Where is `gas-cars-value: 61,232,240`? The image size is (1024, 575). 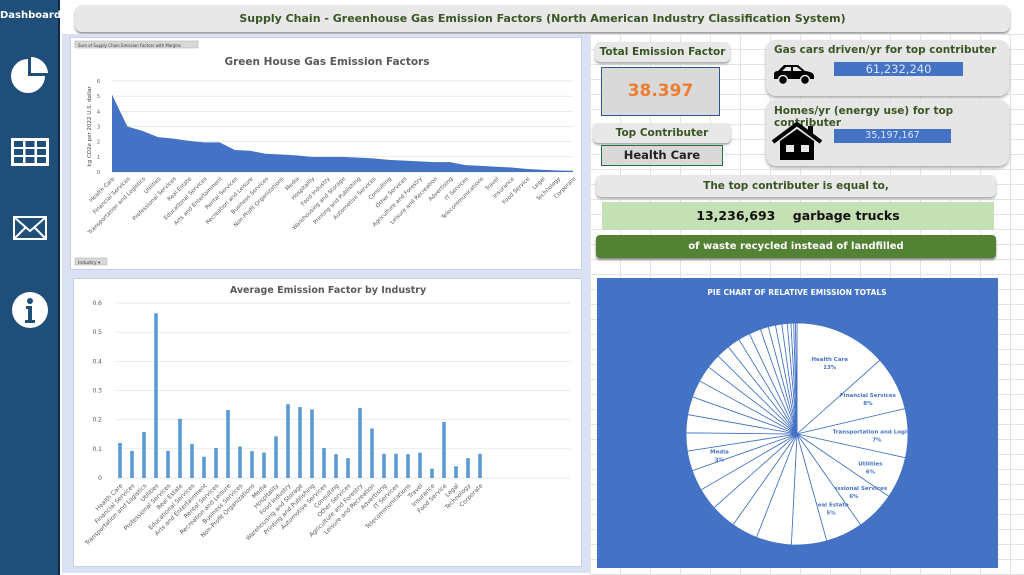 gas-cars-value: 61,232,240 is located at coordinates (898, 69).